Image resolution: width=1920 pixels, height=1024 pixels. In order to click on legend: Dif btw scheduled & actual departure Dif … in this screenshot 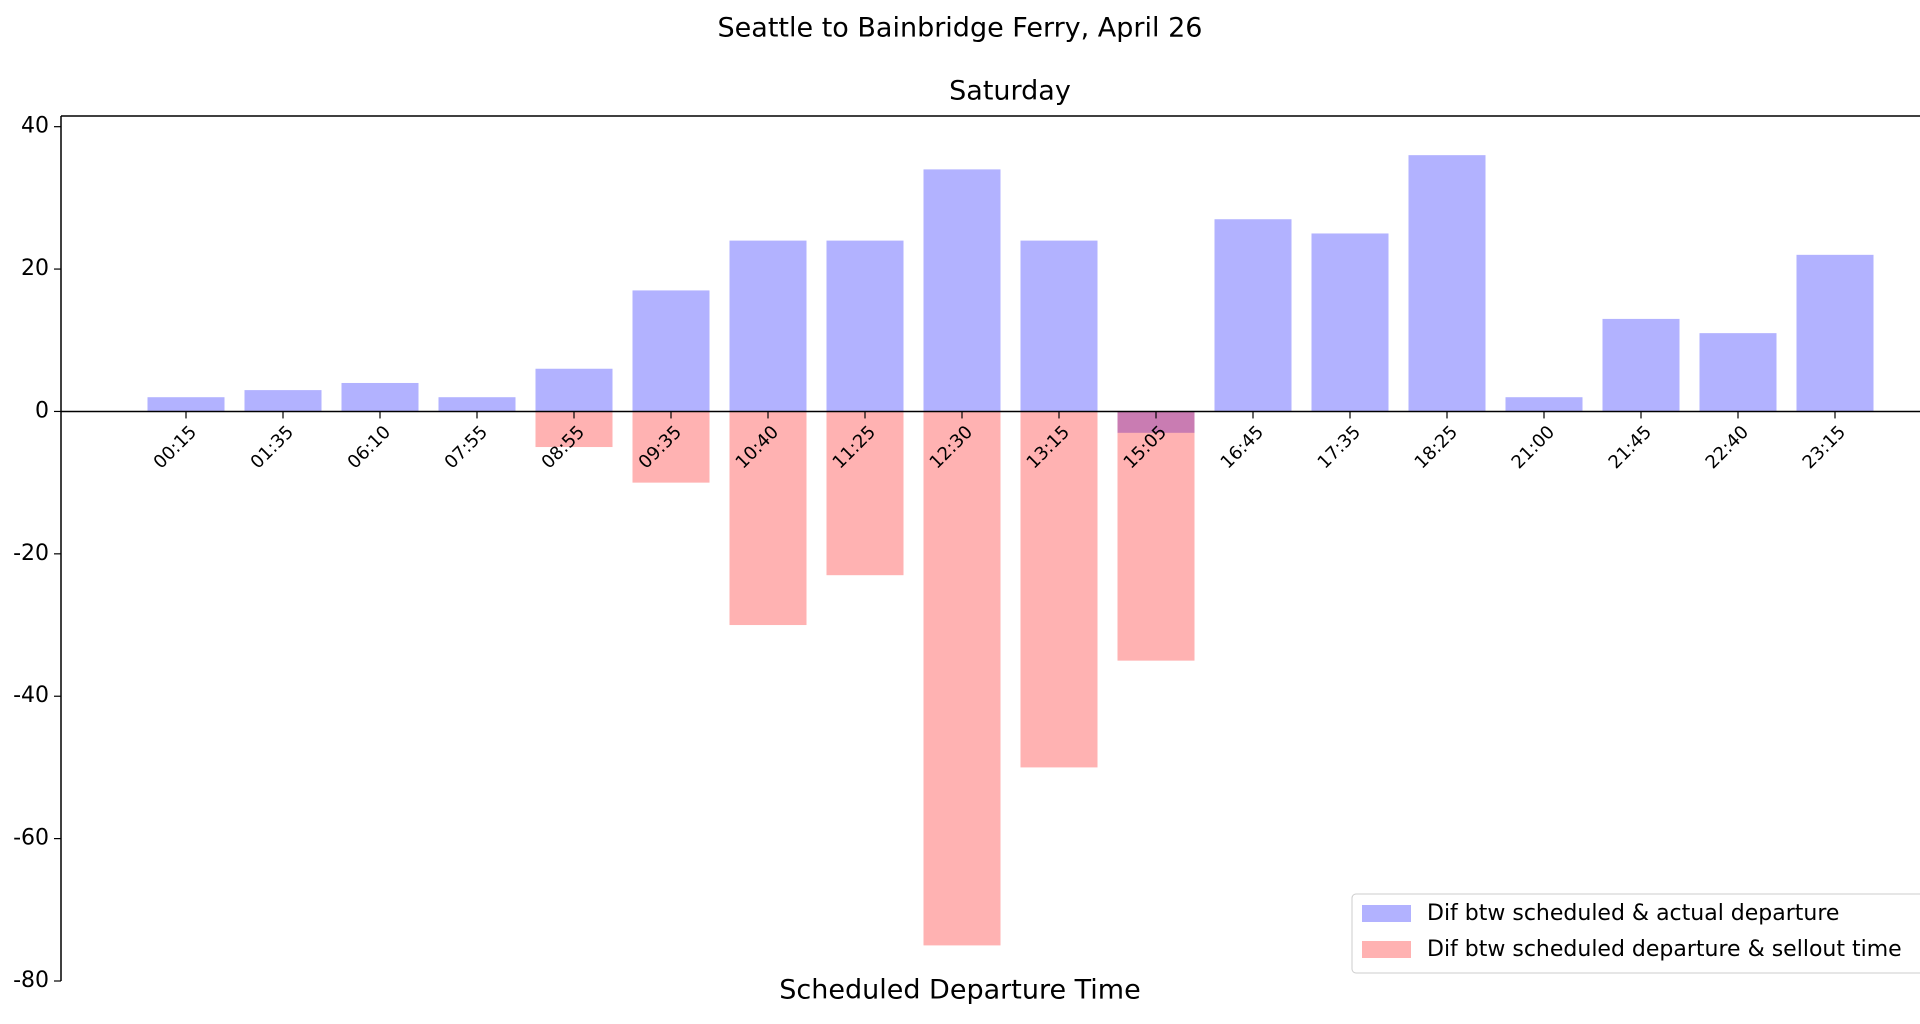, I will do `click(1635, 933)`.